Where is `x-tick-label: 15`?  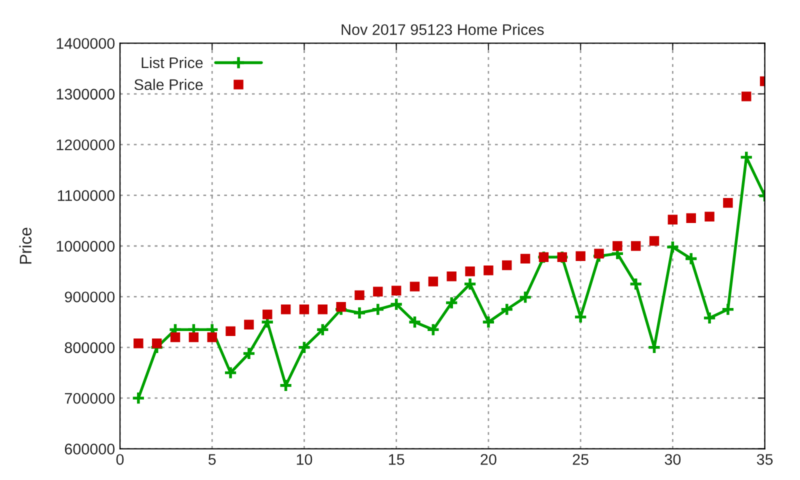 x-tick-label: 15 is located at coordinates (396, 459).